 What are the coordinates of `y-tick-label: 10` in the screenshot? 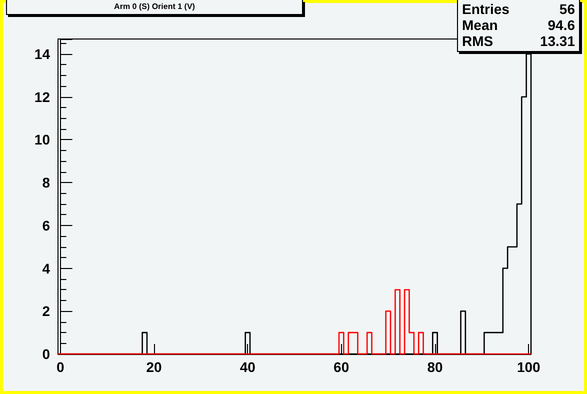 It's located at (42, 140).